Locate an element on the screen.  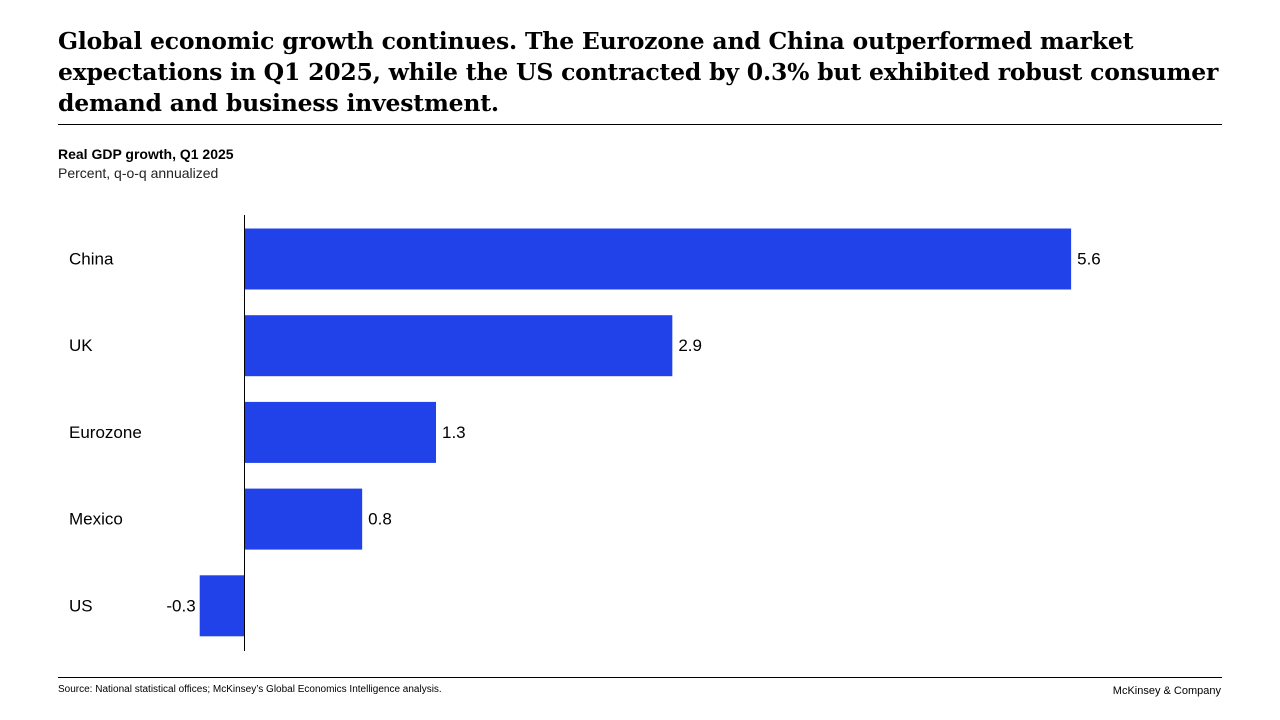
bar-eurozone is located at coordinates (340, 432).